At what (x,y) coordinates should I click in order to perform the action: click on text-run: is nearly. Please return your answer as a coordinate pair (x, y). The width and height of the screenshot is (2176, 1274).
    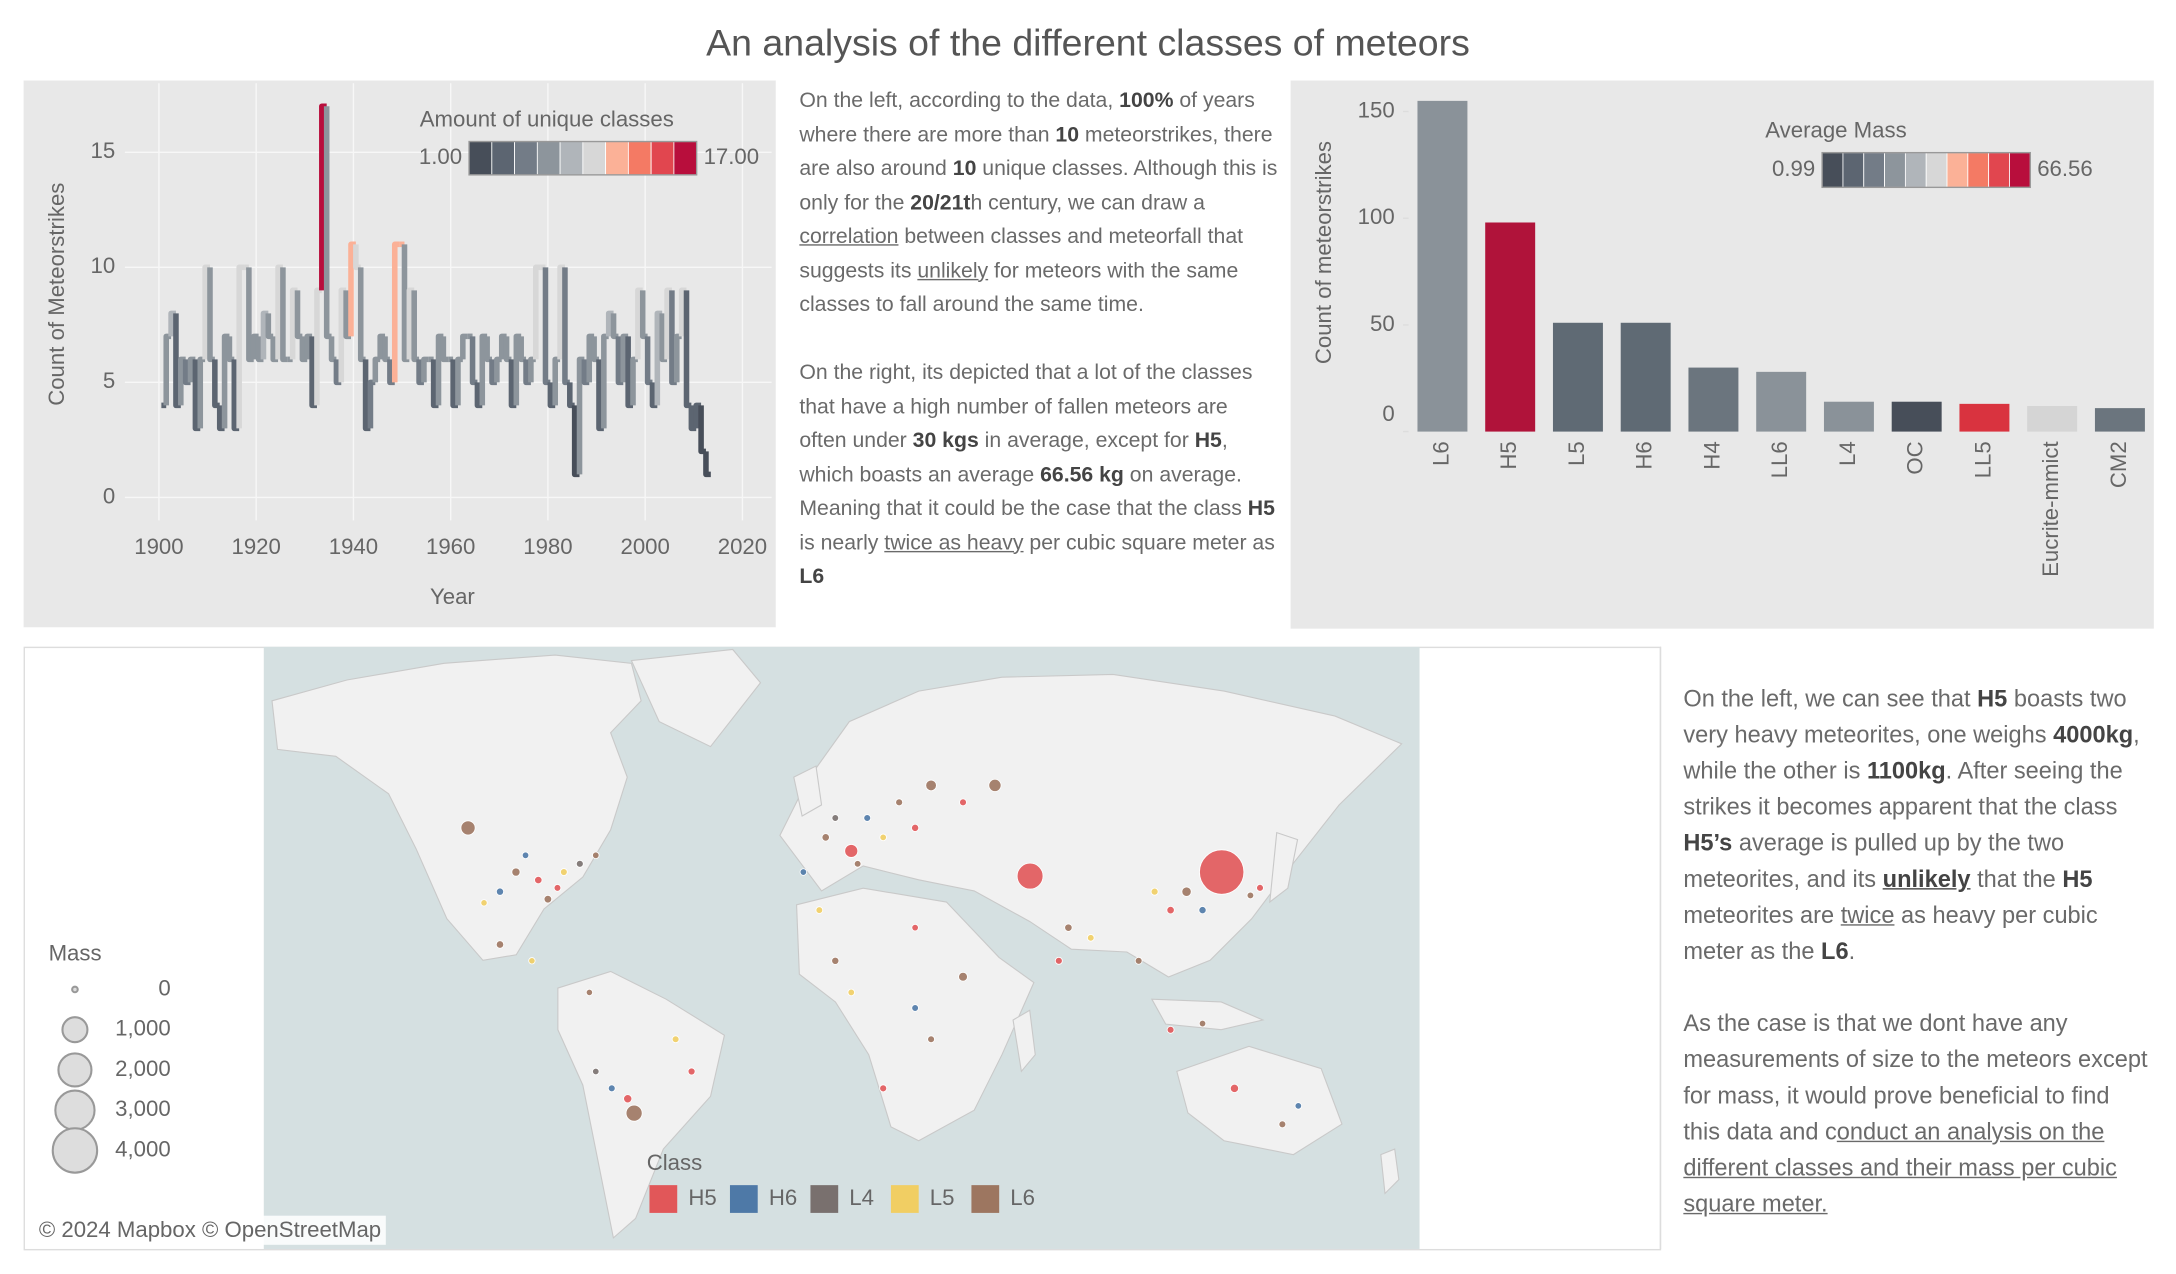
    Looking at the image, I should click on (842, 542).